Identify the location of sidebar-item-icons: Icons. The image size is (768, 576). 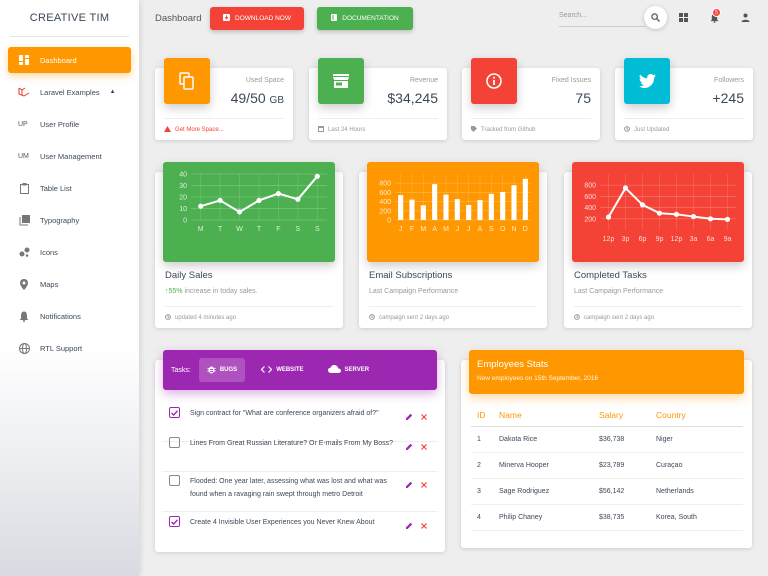
(69, 252).